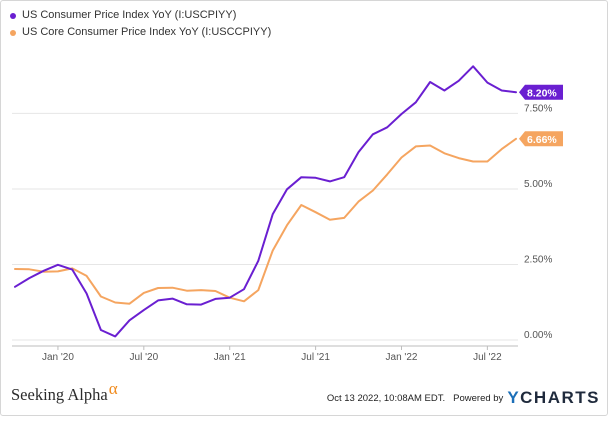  I want to click on legend-item-cpi: US Consumer Price Index YoY (I:USCPIYY), so click(140, 15).